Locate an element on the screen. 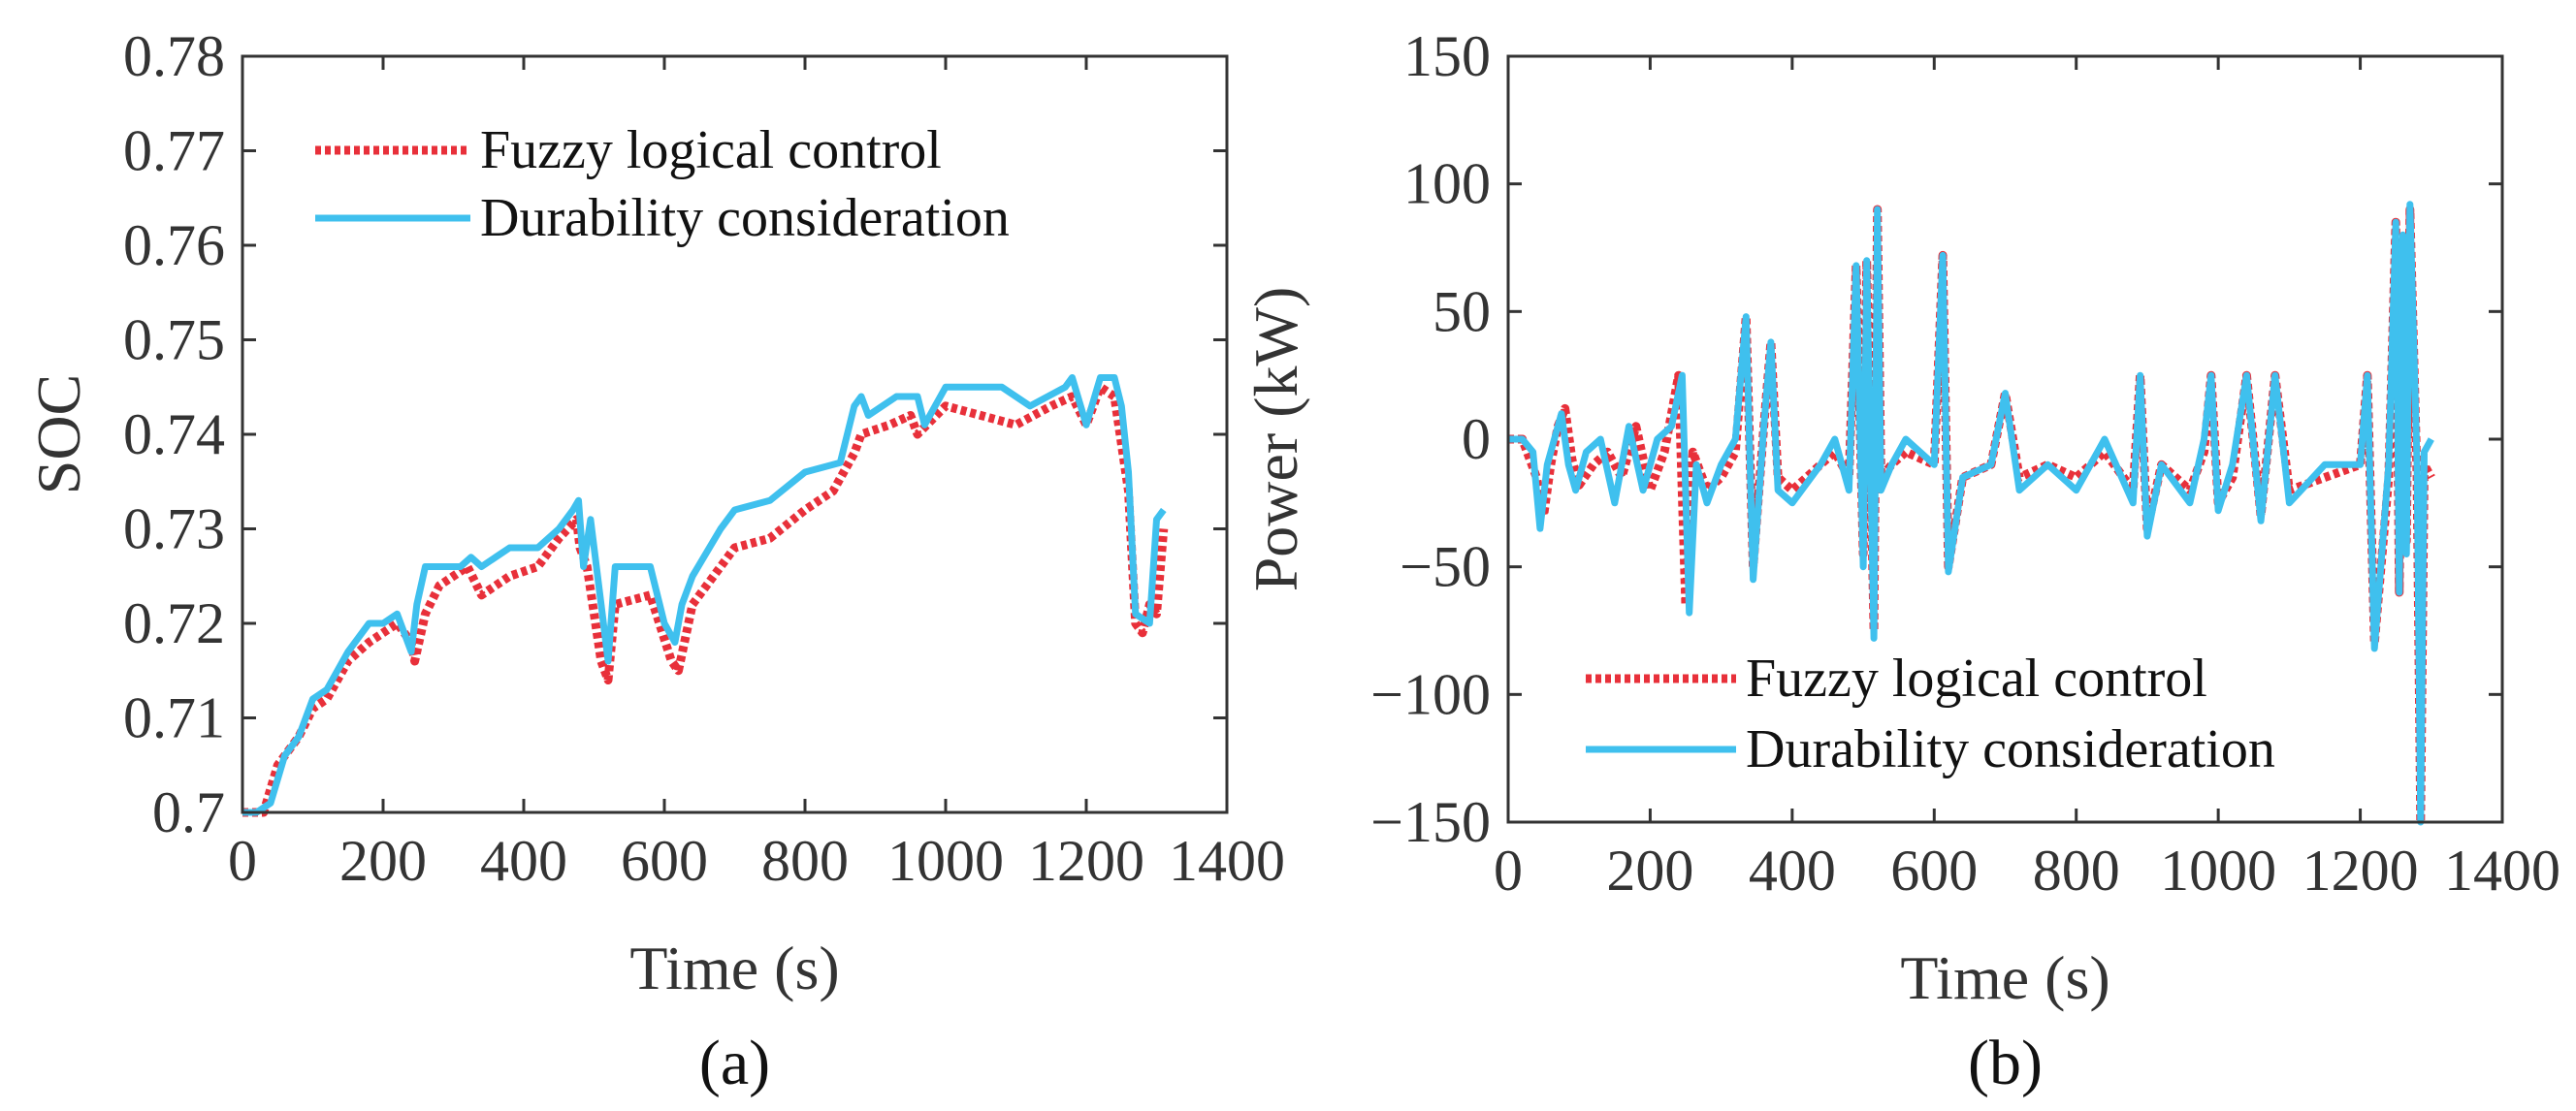  y-tick-label: 0.74 is located at coordinates (174, 434).